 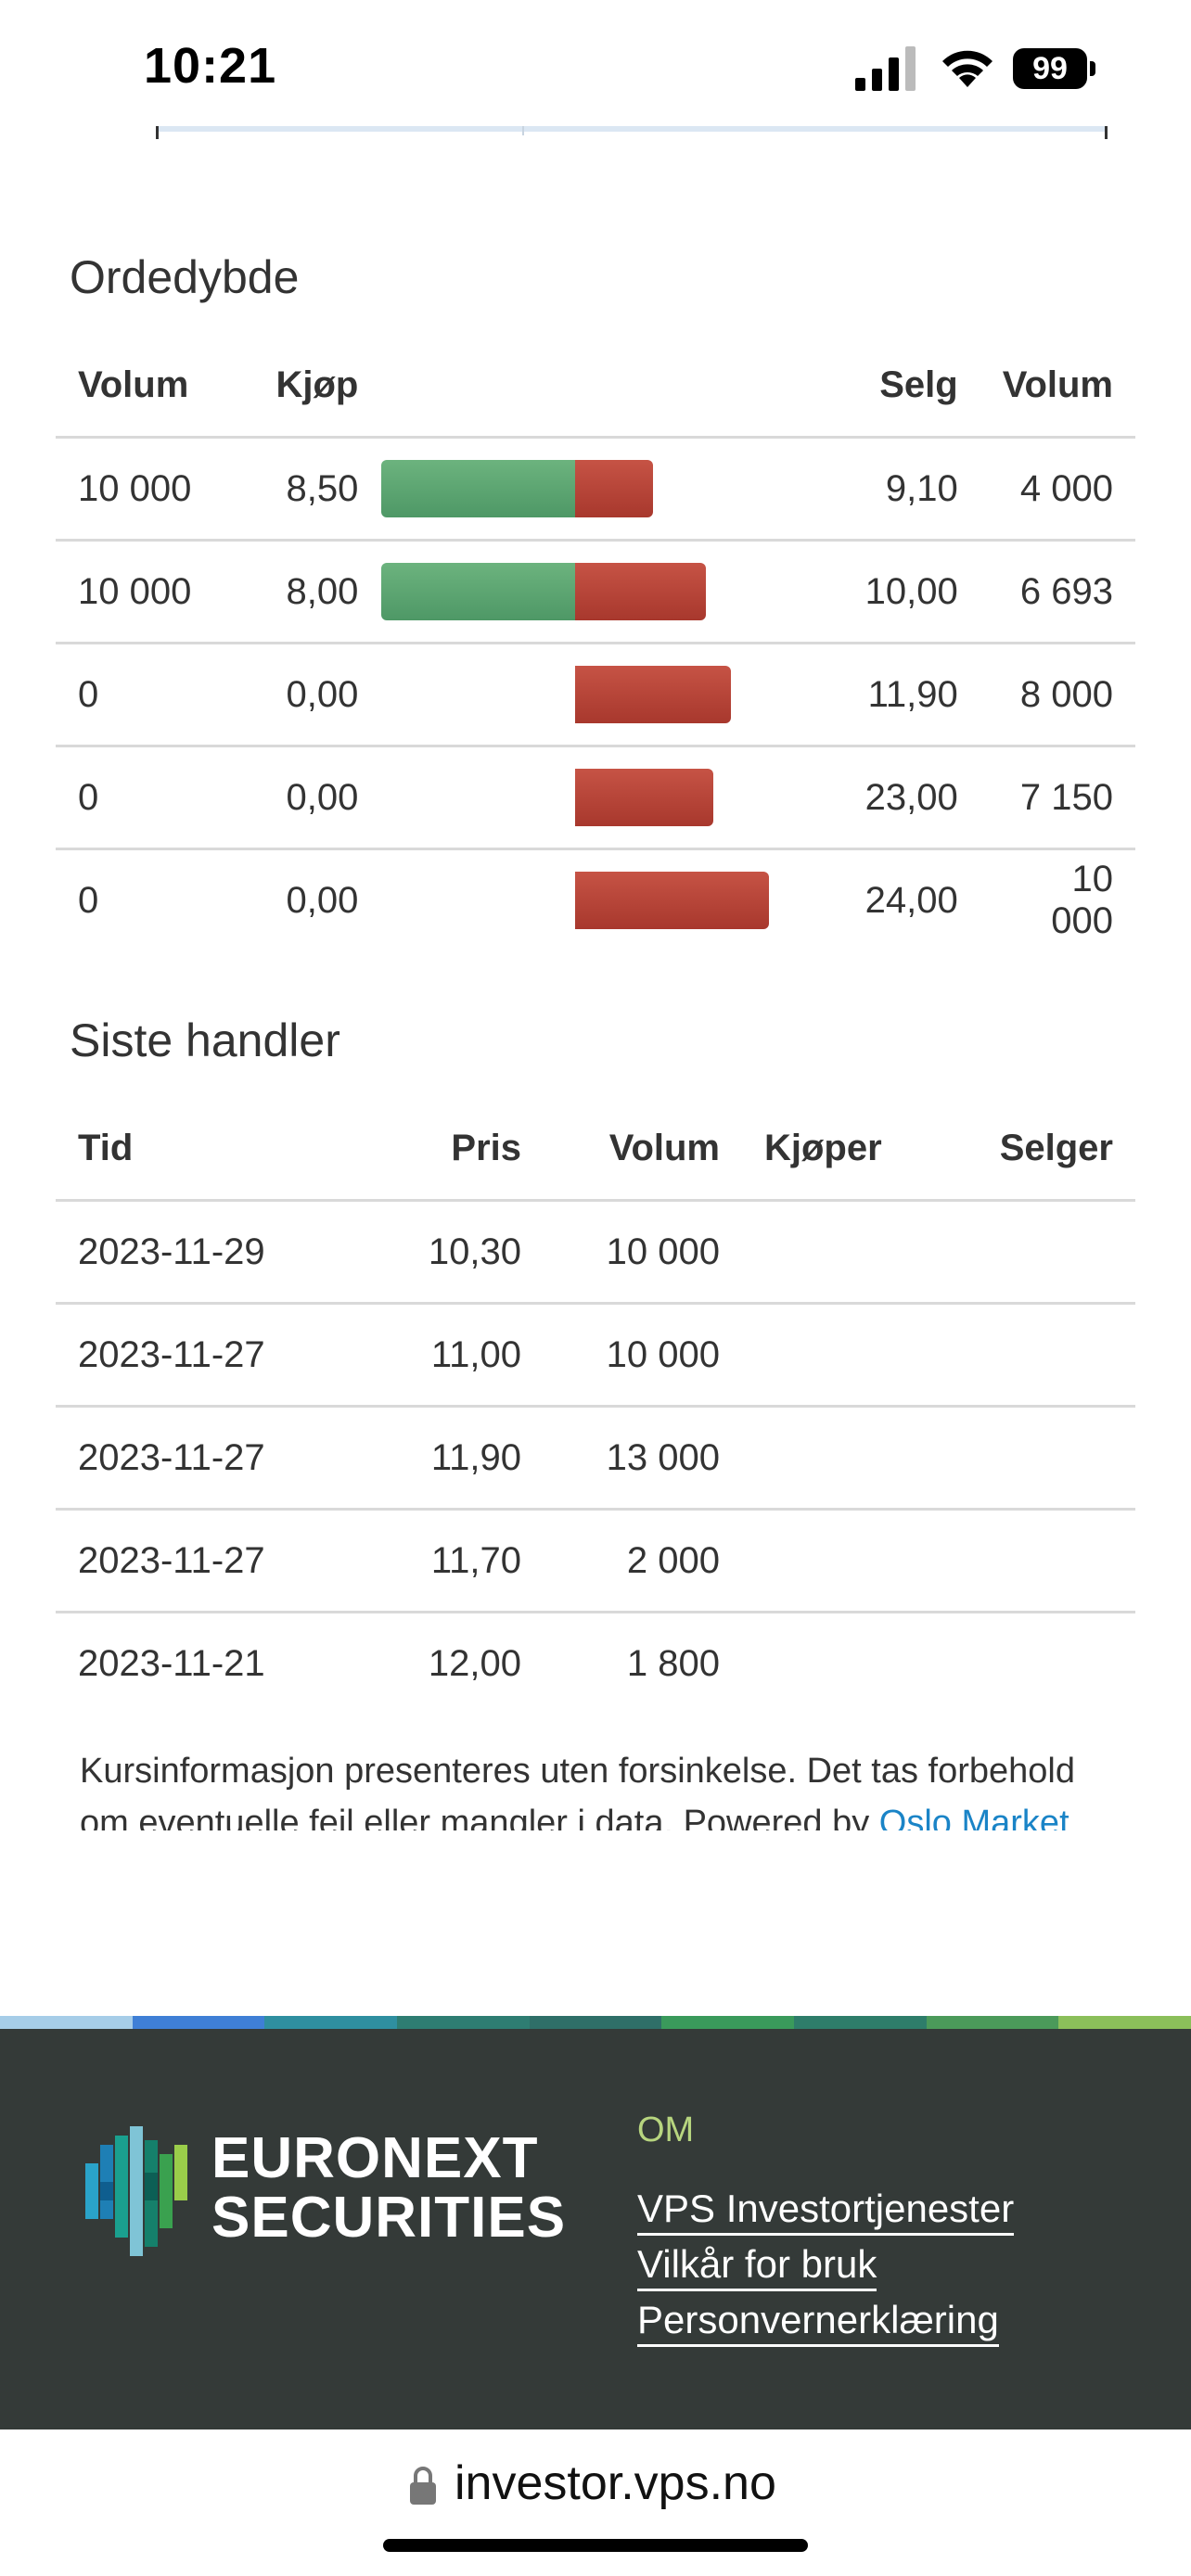 I want to click on trade-row: 2023-11-27 11,00 10 000, so click(x=595, y=1354).